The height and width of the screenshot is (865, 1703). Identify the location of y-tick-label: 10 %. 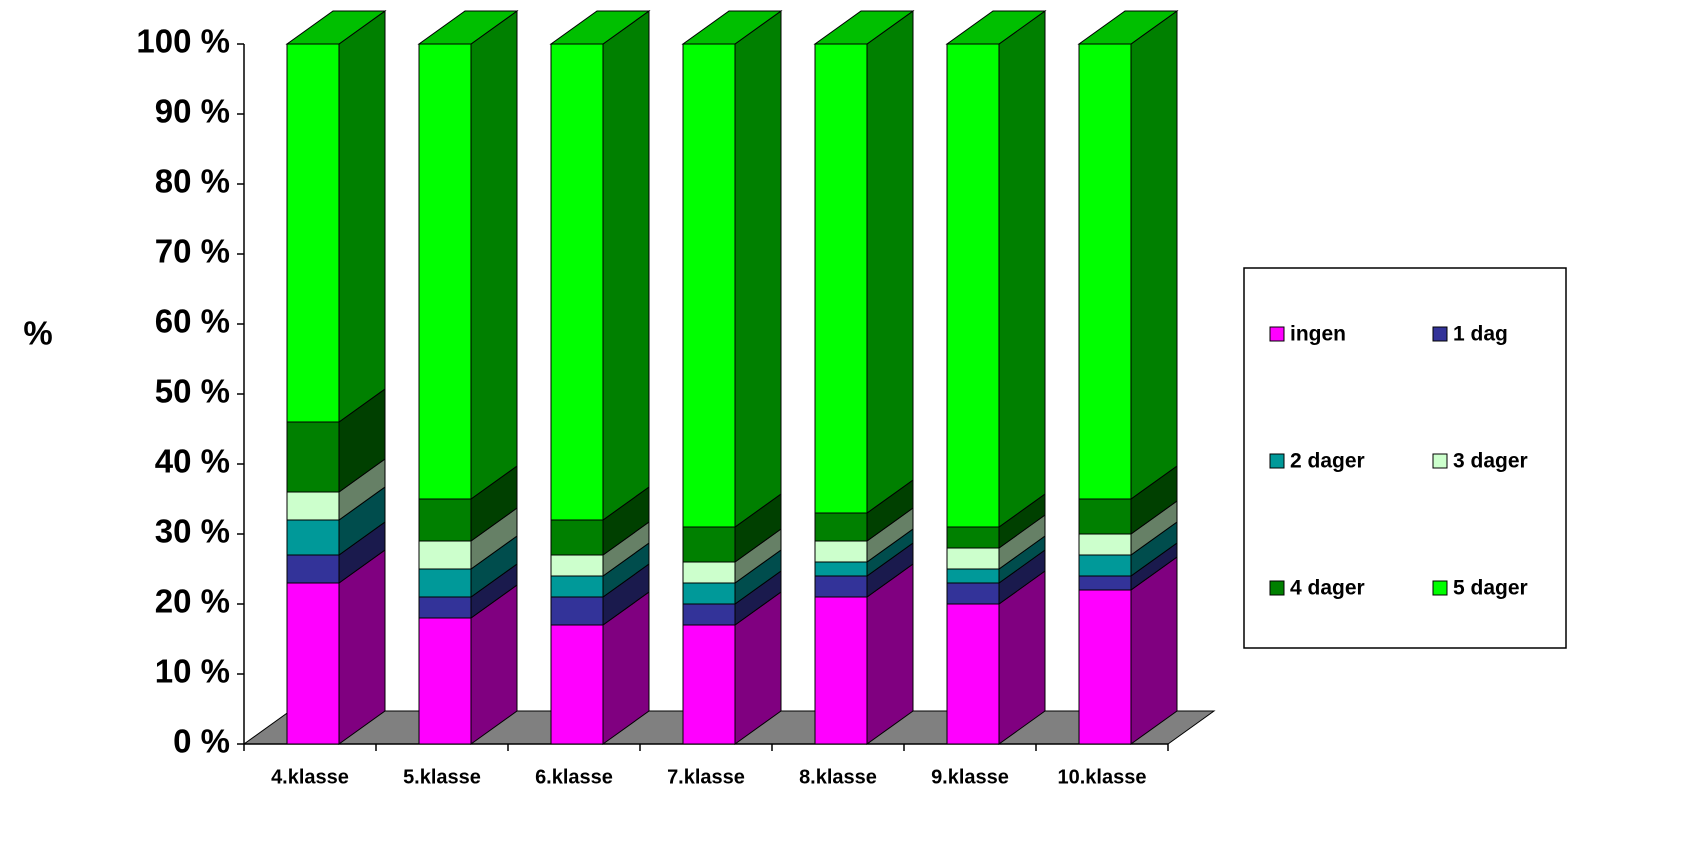
(192, 671).